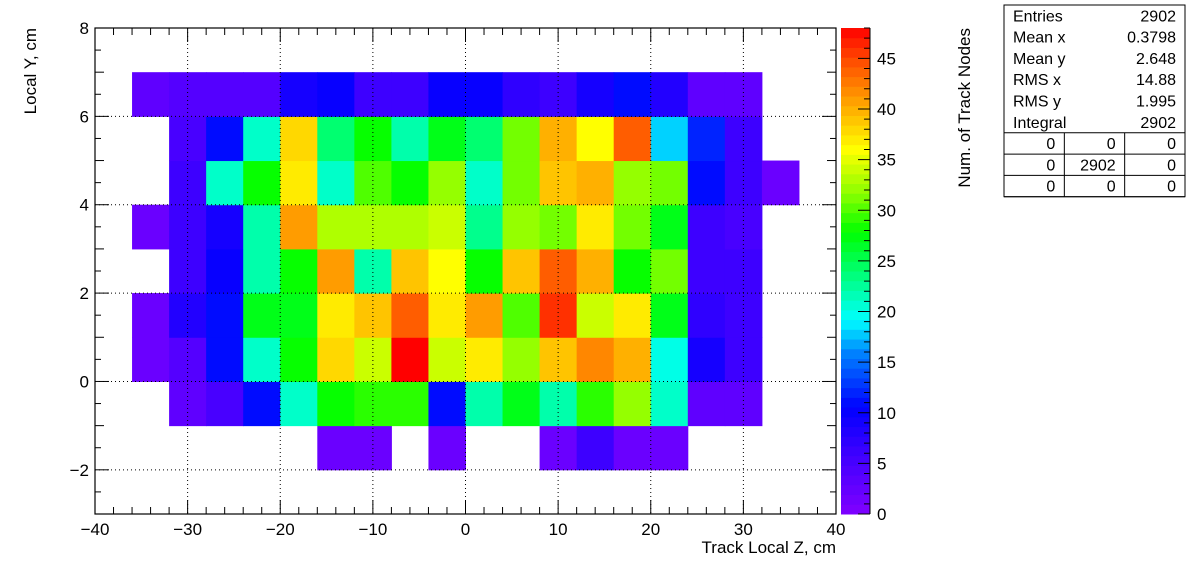  Describe the element at coordinates (1038, 16) in the screenshot. I see `stats-label: Entries` at that location.